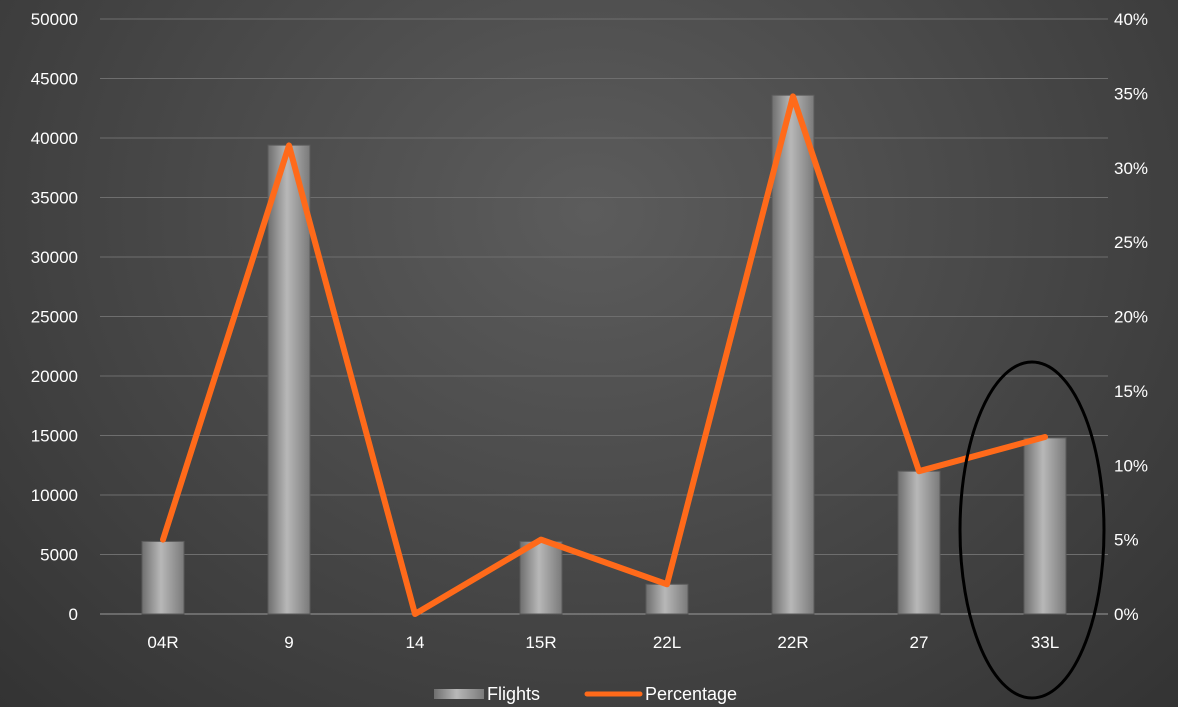 The image size is (1178, 707). Describe the element at coordinates (667, 642) in the screenshot. I see `x-tick-label: 22L` at that location.